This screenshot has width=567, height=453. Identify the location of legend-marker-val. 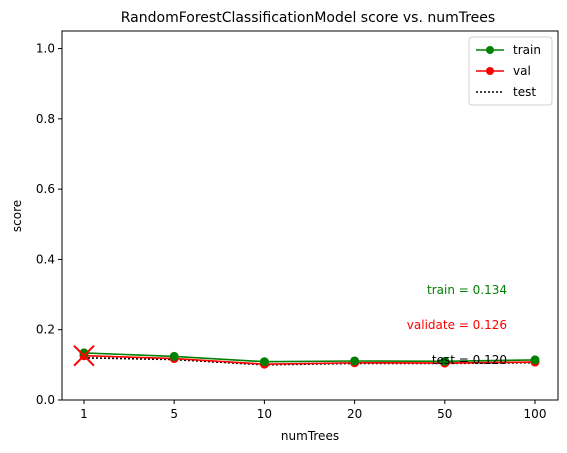
(490, 71).